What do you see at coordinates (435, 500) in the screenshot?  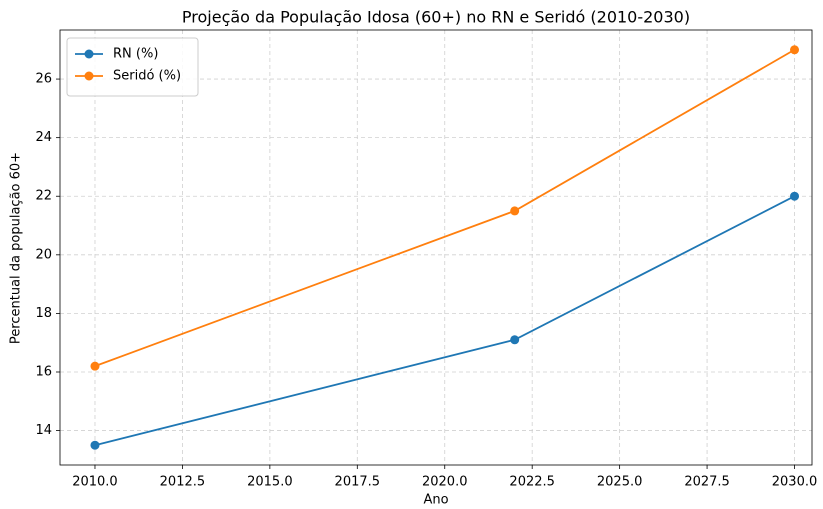 I see `x-axis-label: Ano` at bounding box center [435, 500].